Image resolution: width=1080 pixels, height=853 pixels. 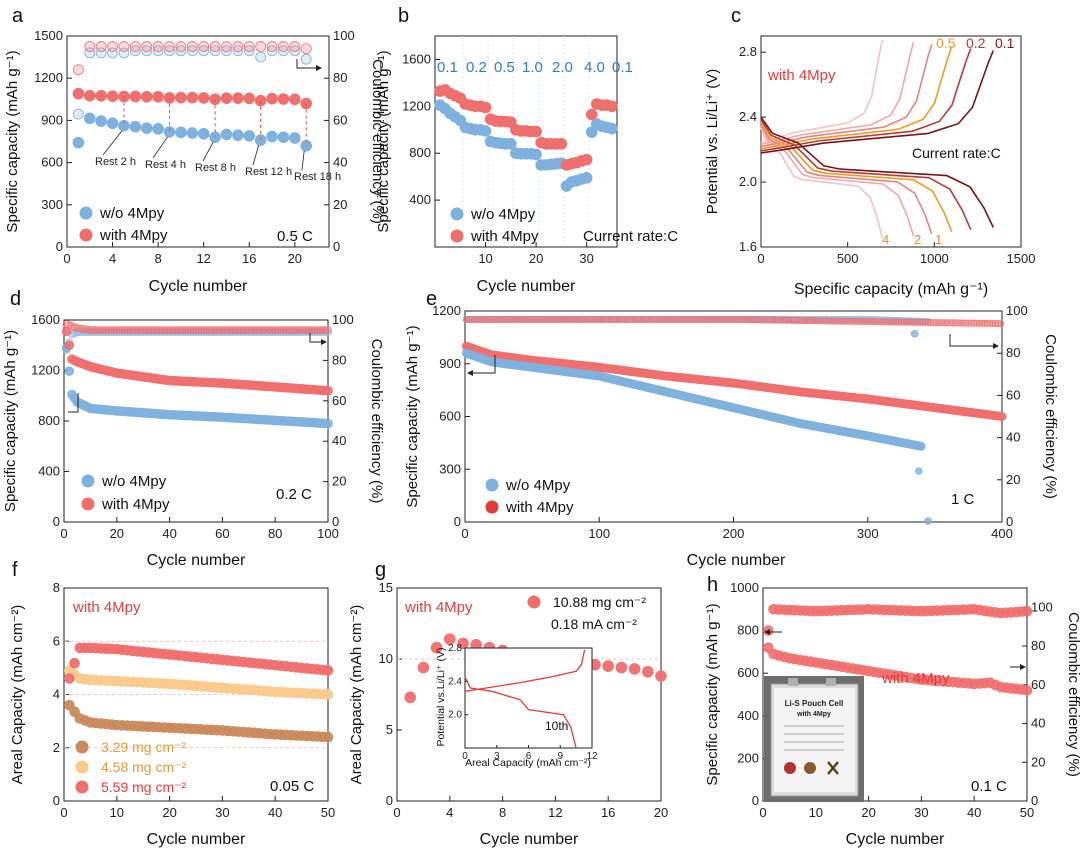 What do you see at coordinates (956, 153) in the screenshot?
I see `rate-label: Current rate:C` at bounding box center [956, 153].